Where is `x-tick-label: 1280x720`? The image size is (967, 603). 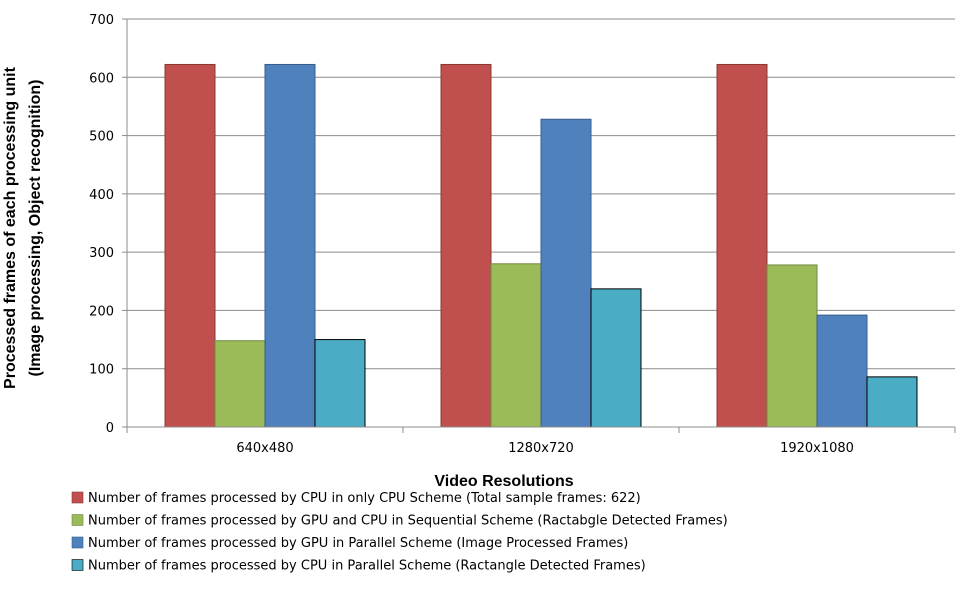 x-tick-label: 1280x720 is located at coordinates (541, 448).